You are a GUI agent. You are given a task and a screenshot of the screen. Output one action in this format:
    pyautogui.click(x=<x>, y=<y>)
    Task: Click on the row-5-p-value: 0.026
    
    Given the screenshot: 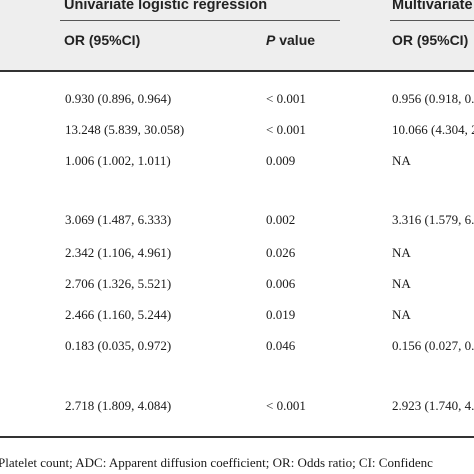 What is the action you would take?
    pyautogui.click(x=281, y=252)
    